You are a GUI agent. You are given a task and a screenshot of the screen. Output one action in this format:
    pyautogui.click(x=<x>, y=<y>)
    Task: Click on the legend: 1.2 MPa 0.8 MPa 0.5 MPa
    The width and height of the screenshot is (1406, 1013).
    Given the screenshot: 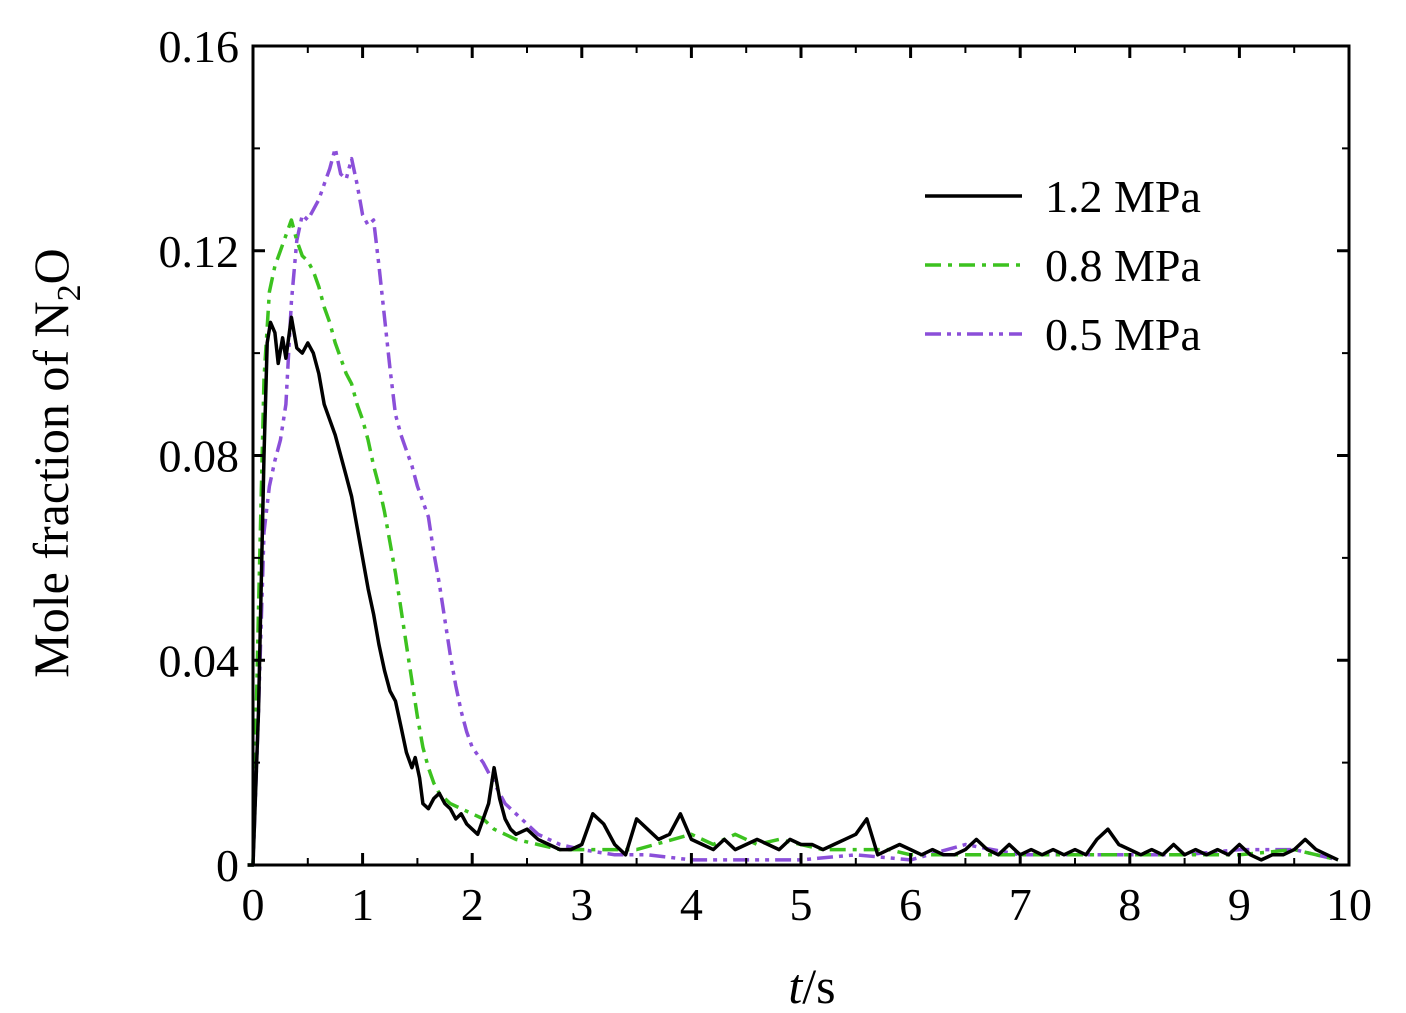 What is the action you would take?
    pyautogui.click(x=1063, y=265)
    